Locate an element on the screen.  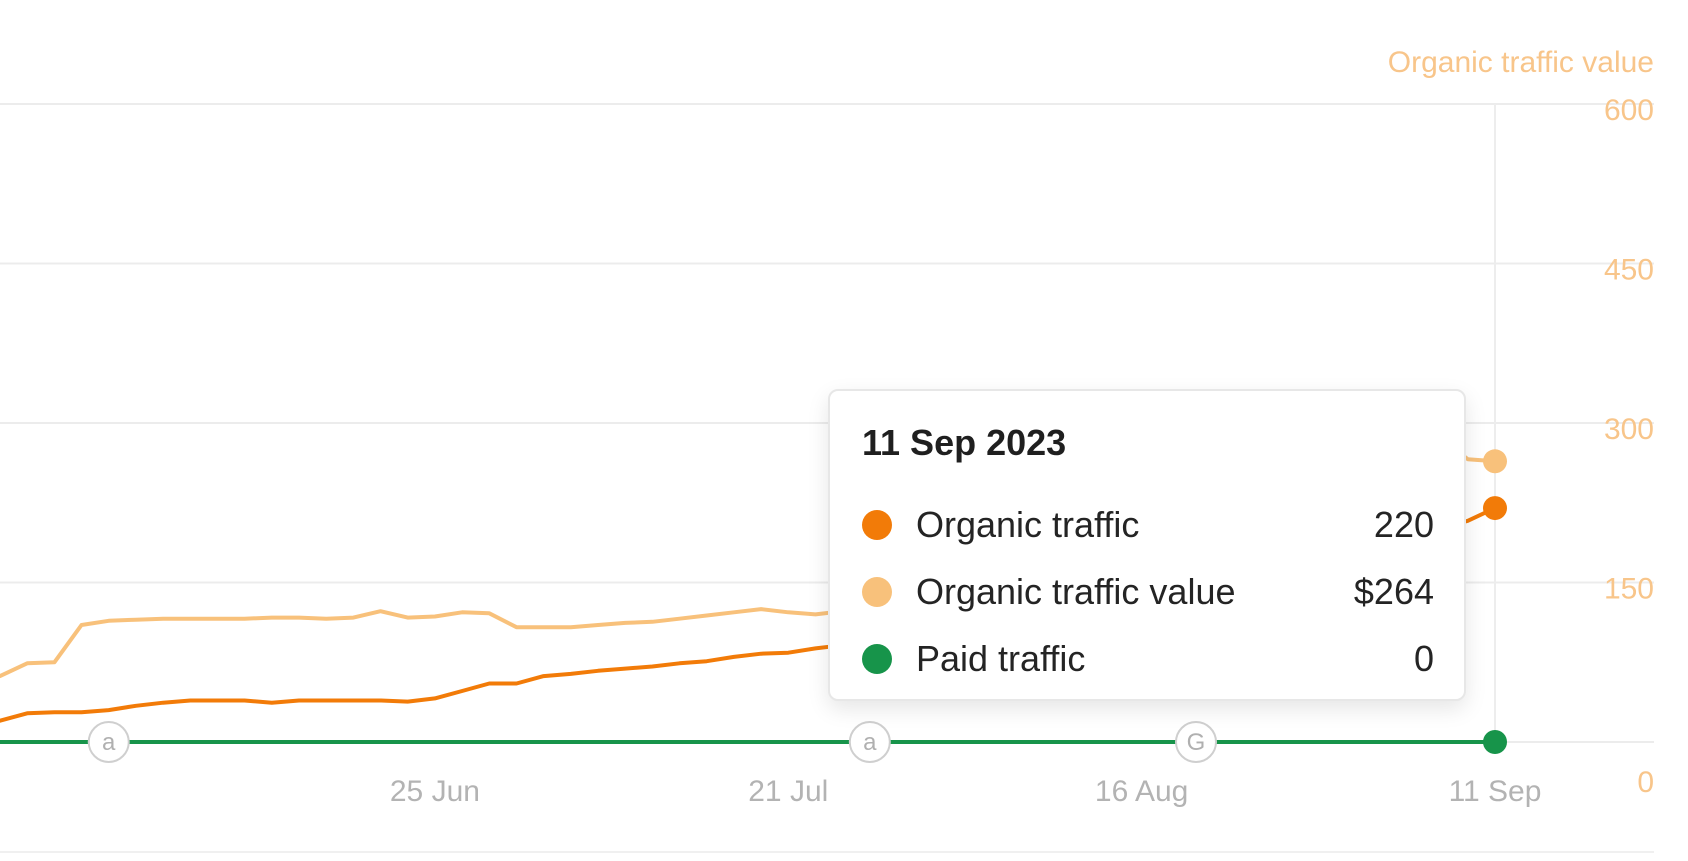
right-y-axis-ticks: 0 150 300 450 600 is located at coordinates (1629, 446).